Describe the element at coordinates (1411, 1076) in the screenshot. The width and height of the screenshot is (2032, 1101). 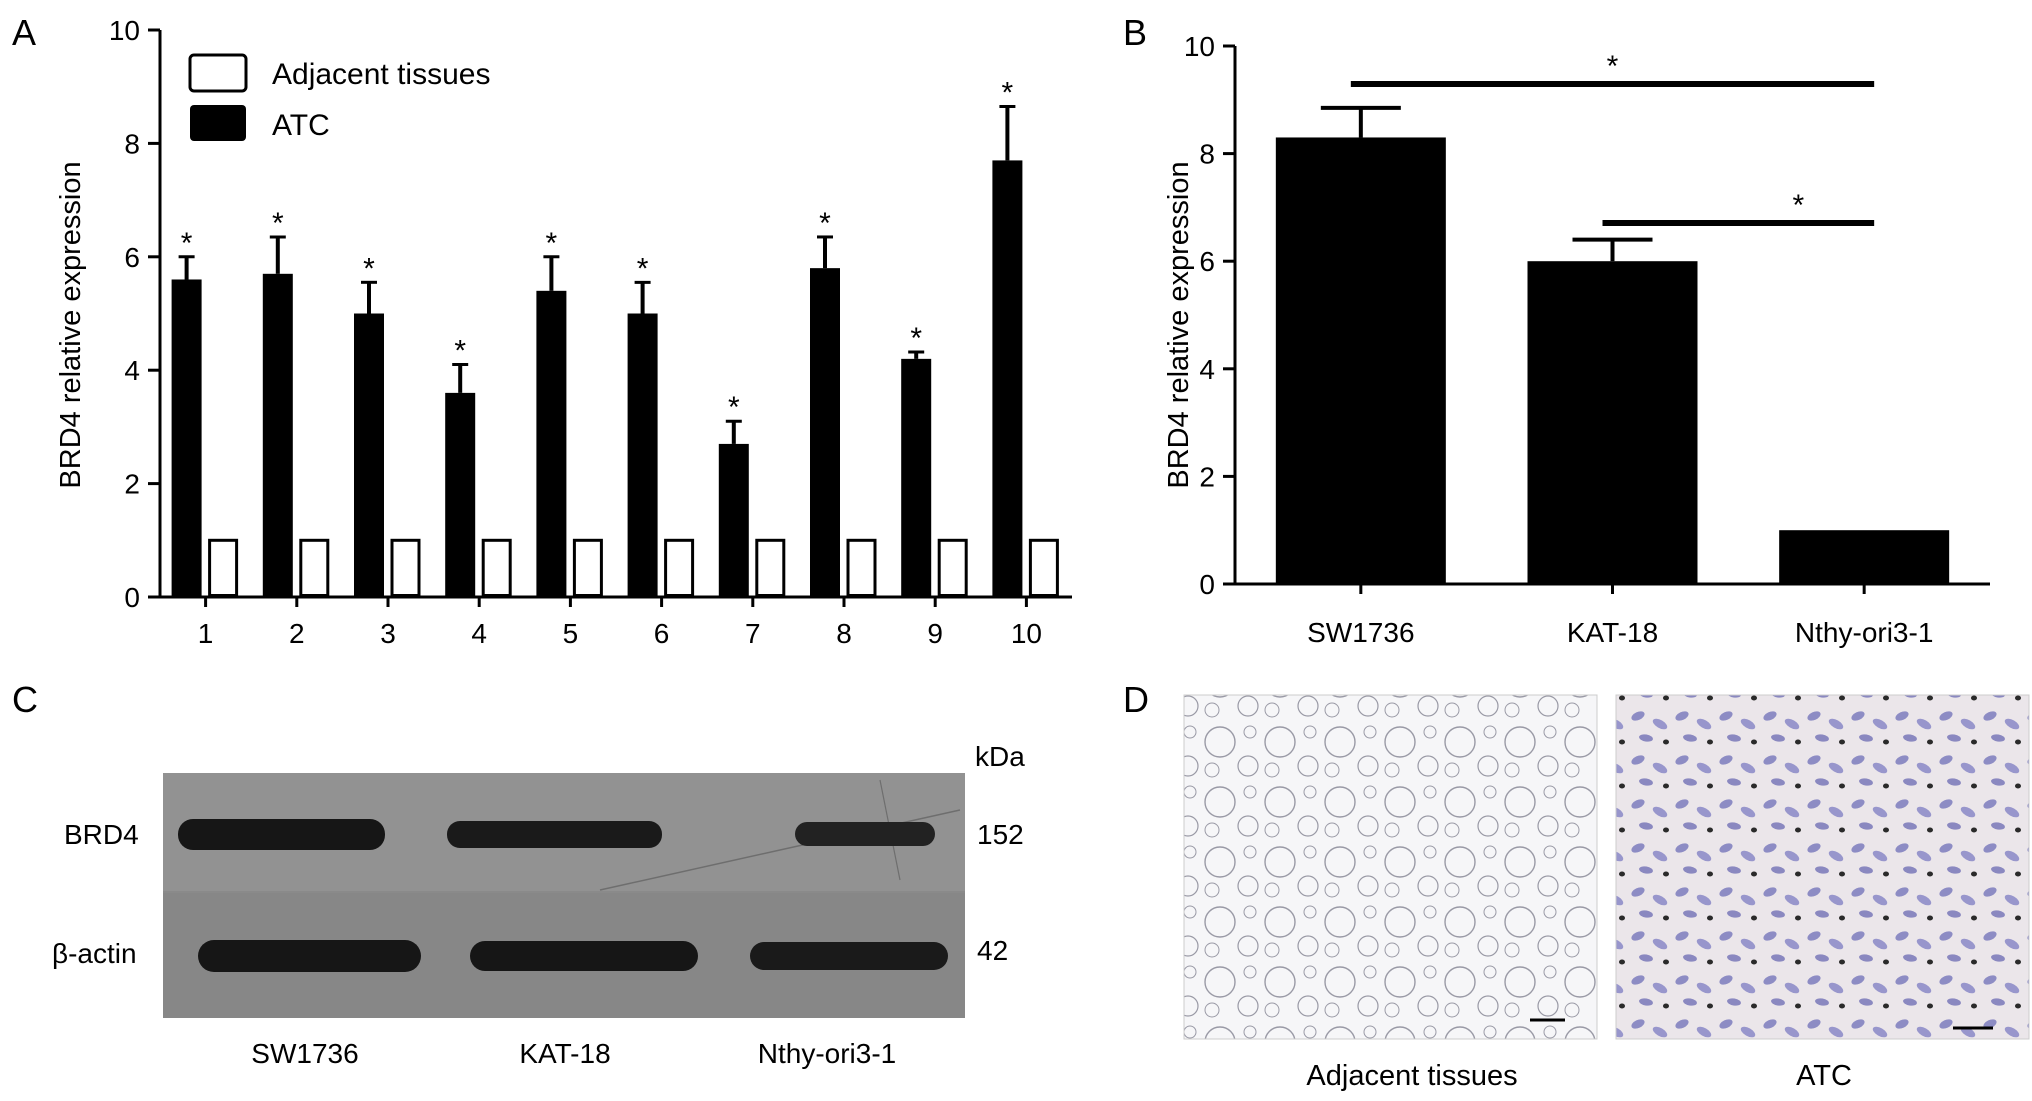
I see `histology-label-adjacent: Adjacent tissues` at that location.